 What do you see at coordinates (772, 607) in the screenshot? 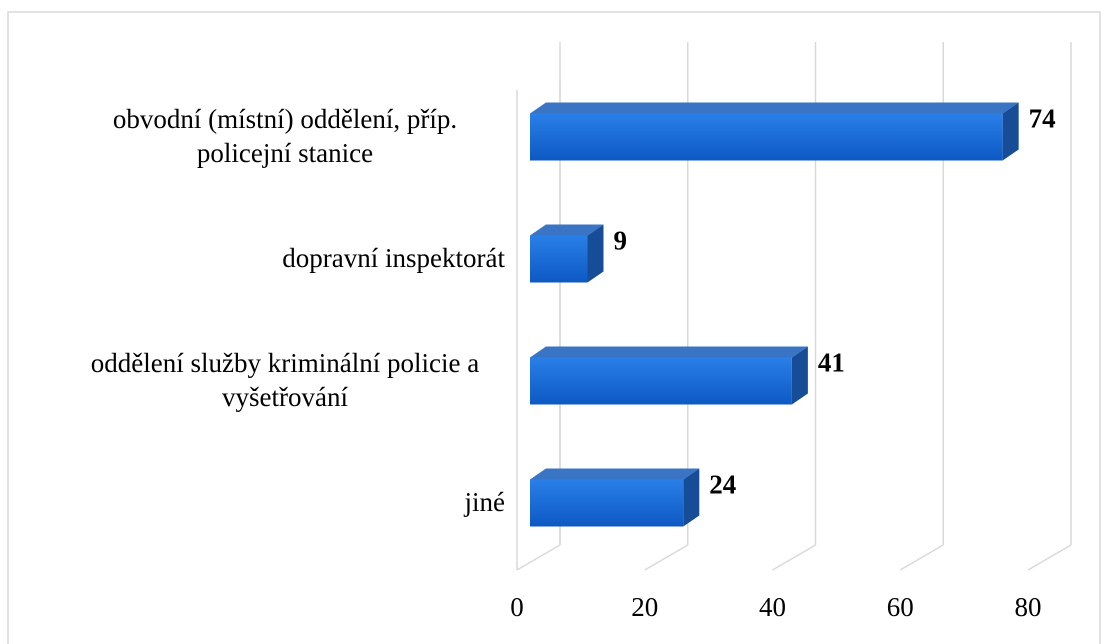
I see `x-tick-label: 40` at bounding box center [772, 607].